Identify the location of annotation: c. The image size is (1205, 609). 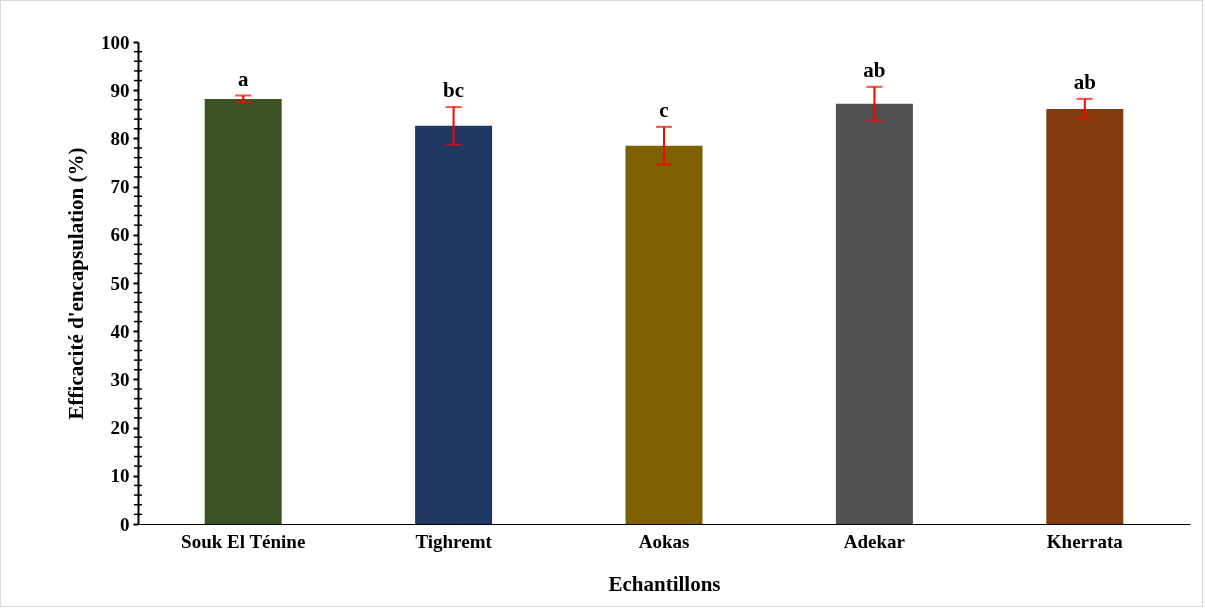
(664, 109).